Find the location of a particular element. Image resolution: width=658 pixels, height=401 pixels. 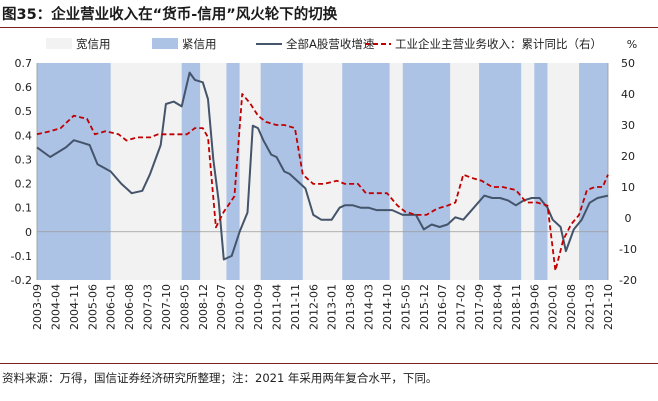

chart-title: 图35：企业营业收入在“货币-信用”风火轮下的切换 is located at coordinates (170, 15).